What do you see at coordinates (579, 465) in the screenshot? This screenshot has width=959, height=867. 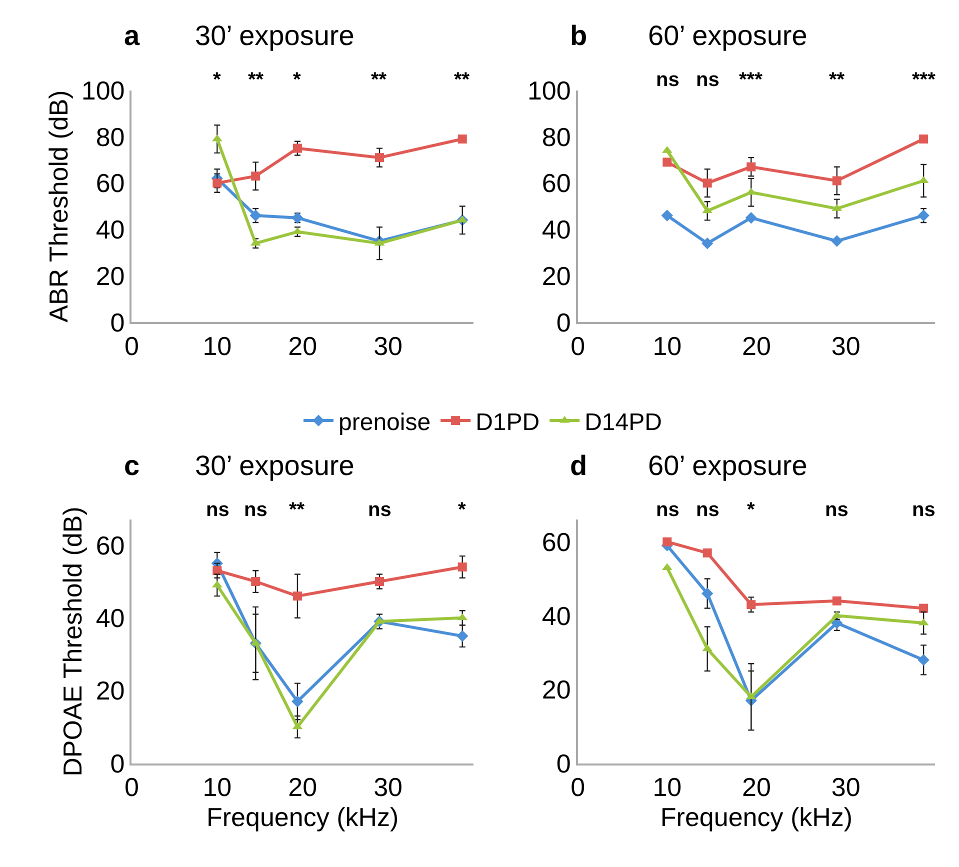 I see `text: d` at bounding box center [579, 465].